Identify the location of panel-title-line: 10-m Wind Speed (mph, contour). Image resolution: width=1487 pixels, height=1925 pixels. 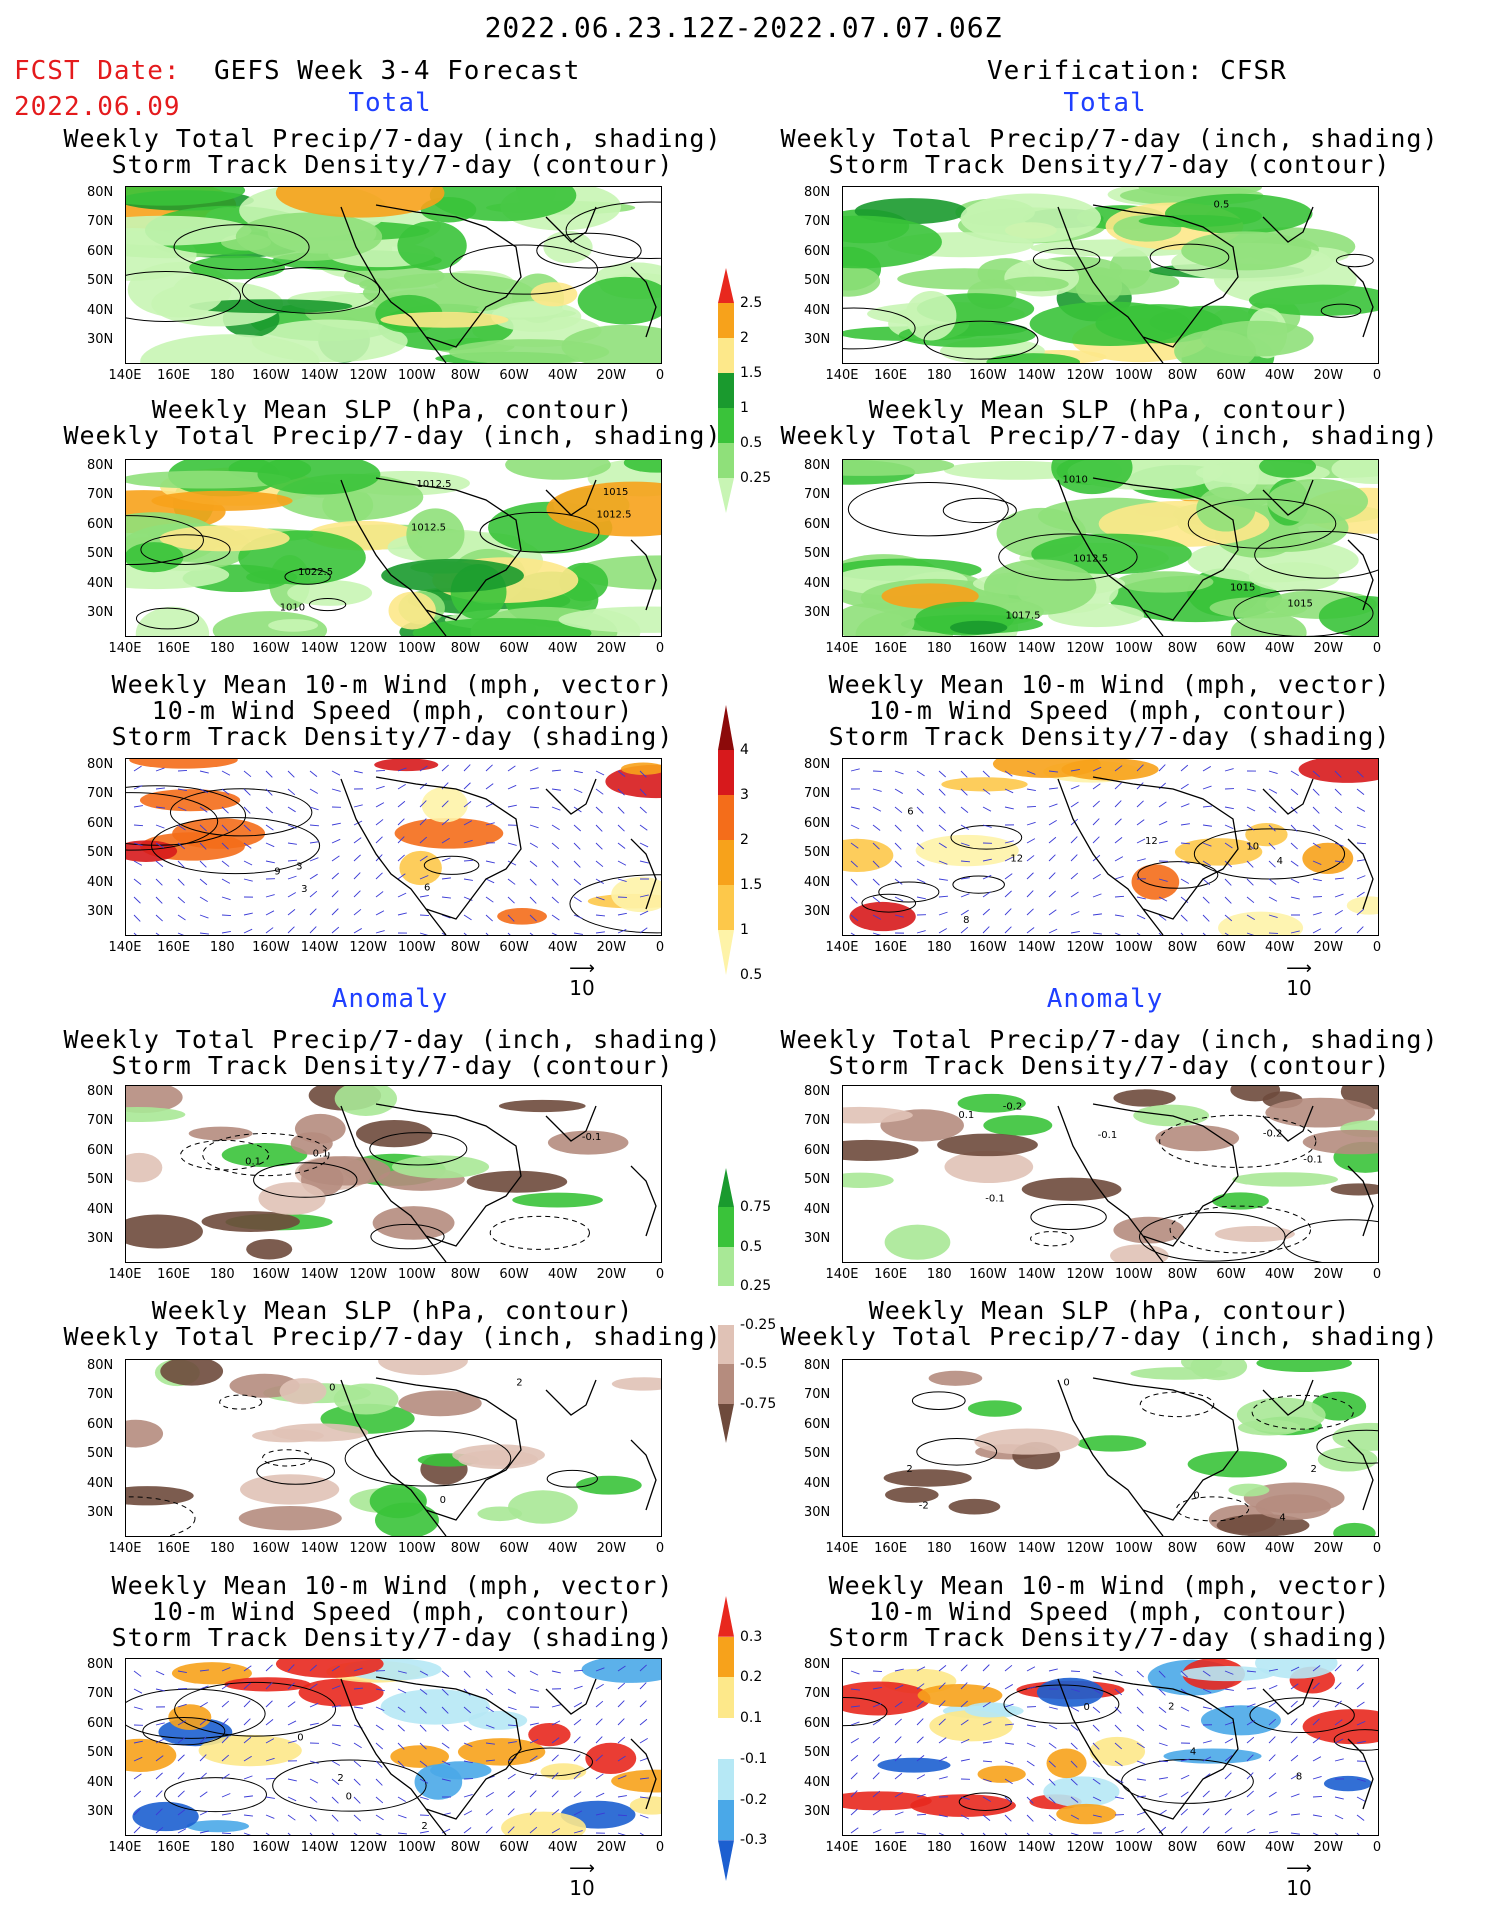
(392, 1611).